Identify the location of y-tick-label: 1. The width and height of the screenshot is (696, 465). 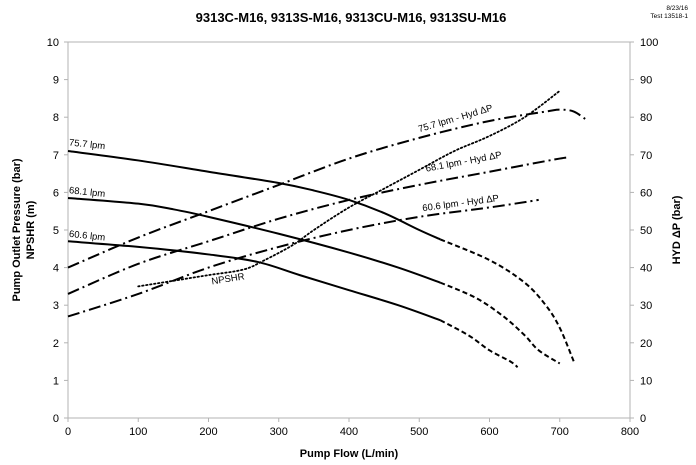
(56, 381).